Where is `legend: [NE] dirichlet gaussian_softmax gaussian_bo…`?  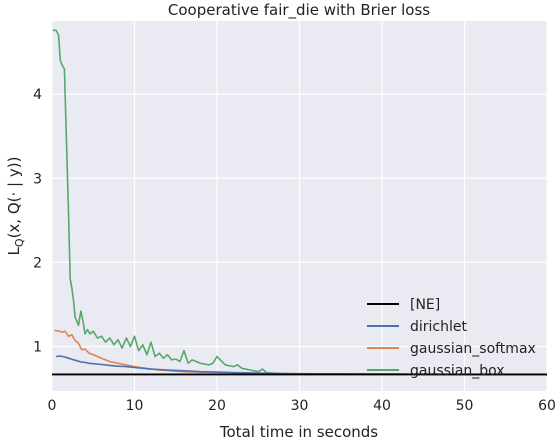
legend: [NE] dirichlet gaussian_softmax gaussian_bo… is located at coordinates (451, 338).